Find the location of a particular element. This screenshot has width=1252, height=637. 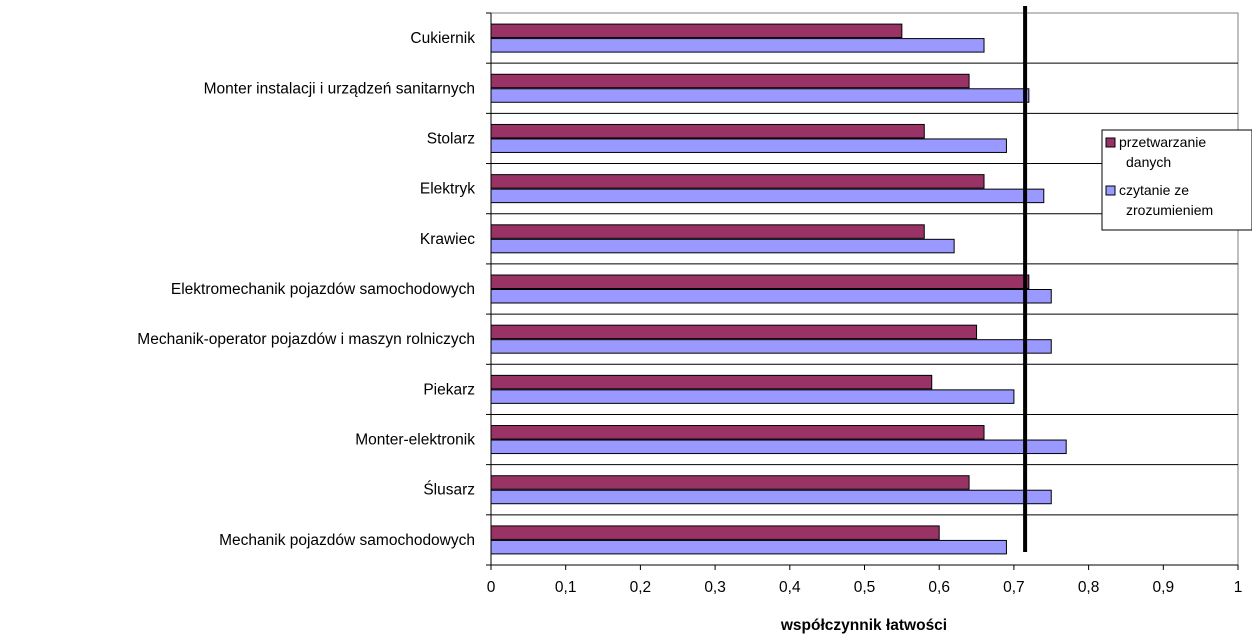

x-tick-label: 0,5 is located at coordinates (865, 587).